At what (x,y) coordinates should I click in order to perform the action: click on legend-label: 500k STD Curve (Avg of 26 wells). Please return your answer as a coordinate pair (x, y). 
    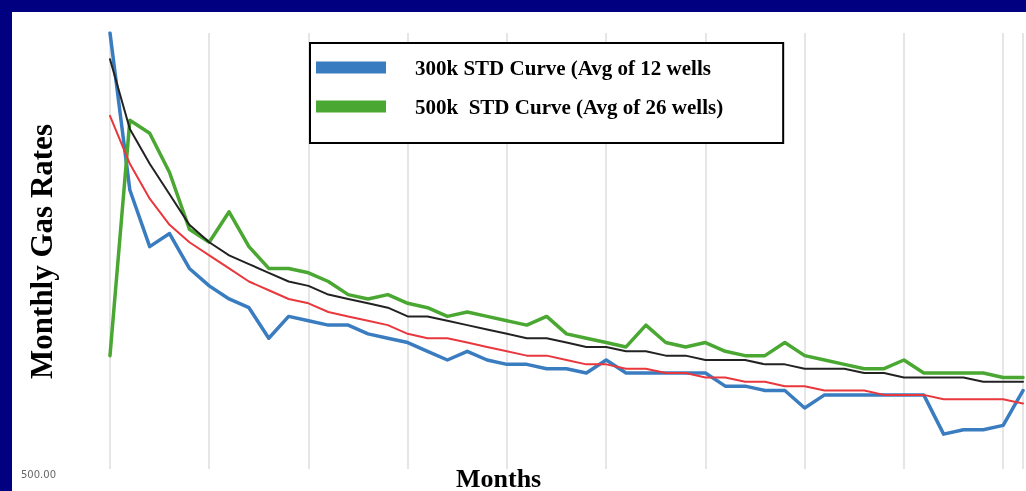
    Looking at the image, I should click on (569, 106).